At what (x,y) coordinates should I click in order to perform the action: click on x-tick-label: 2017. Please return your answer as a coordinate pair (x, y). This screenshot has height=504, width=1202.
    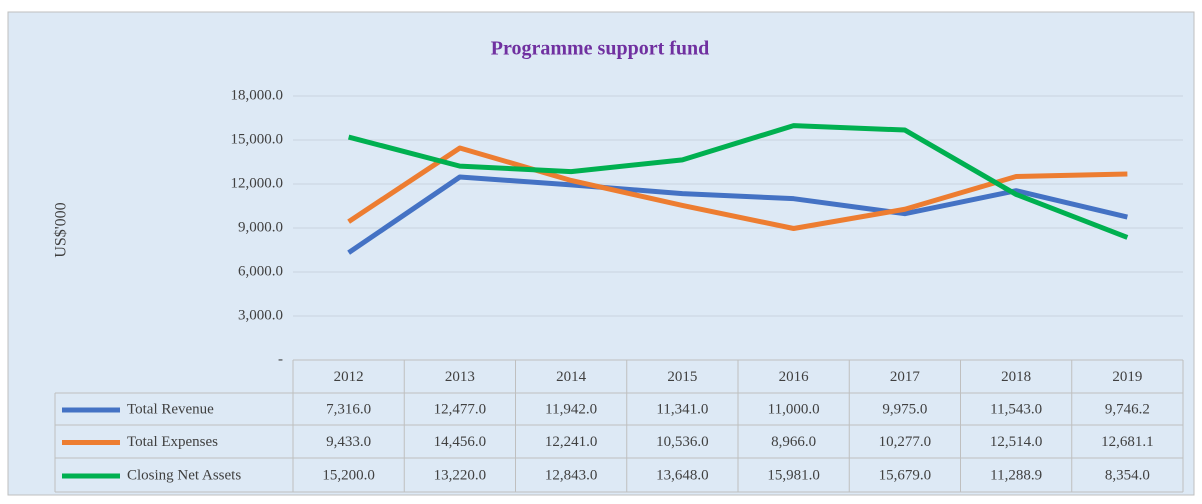
    Looking at the image, I should click on (905, 377).